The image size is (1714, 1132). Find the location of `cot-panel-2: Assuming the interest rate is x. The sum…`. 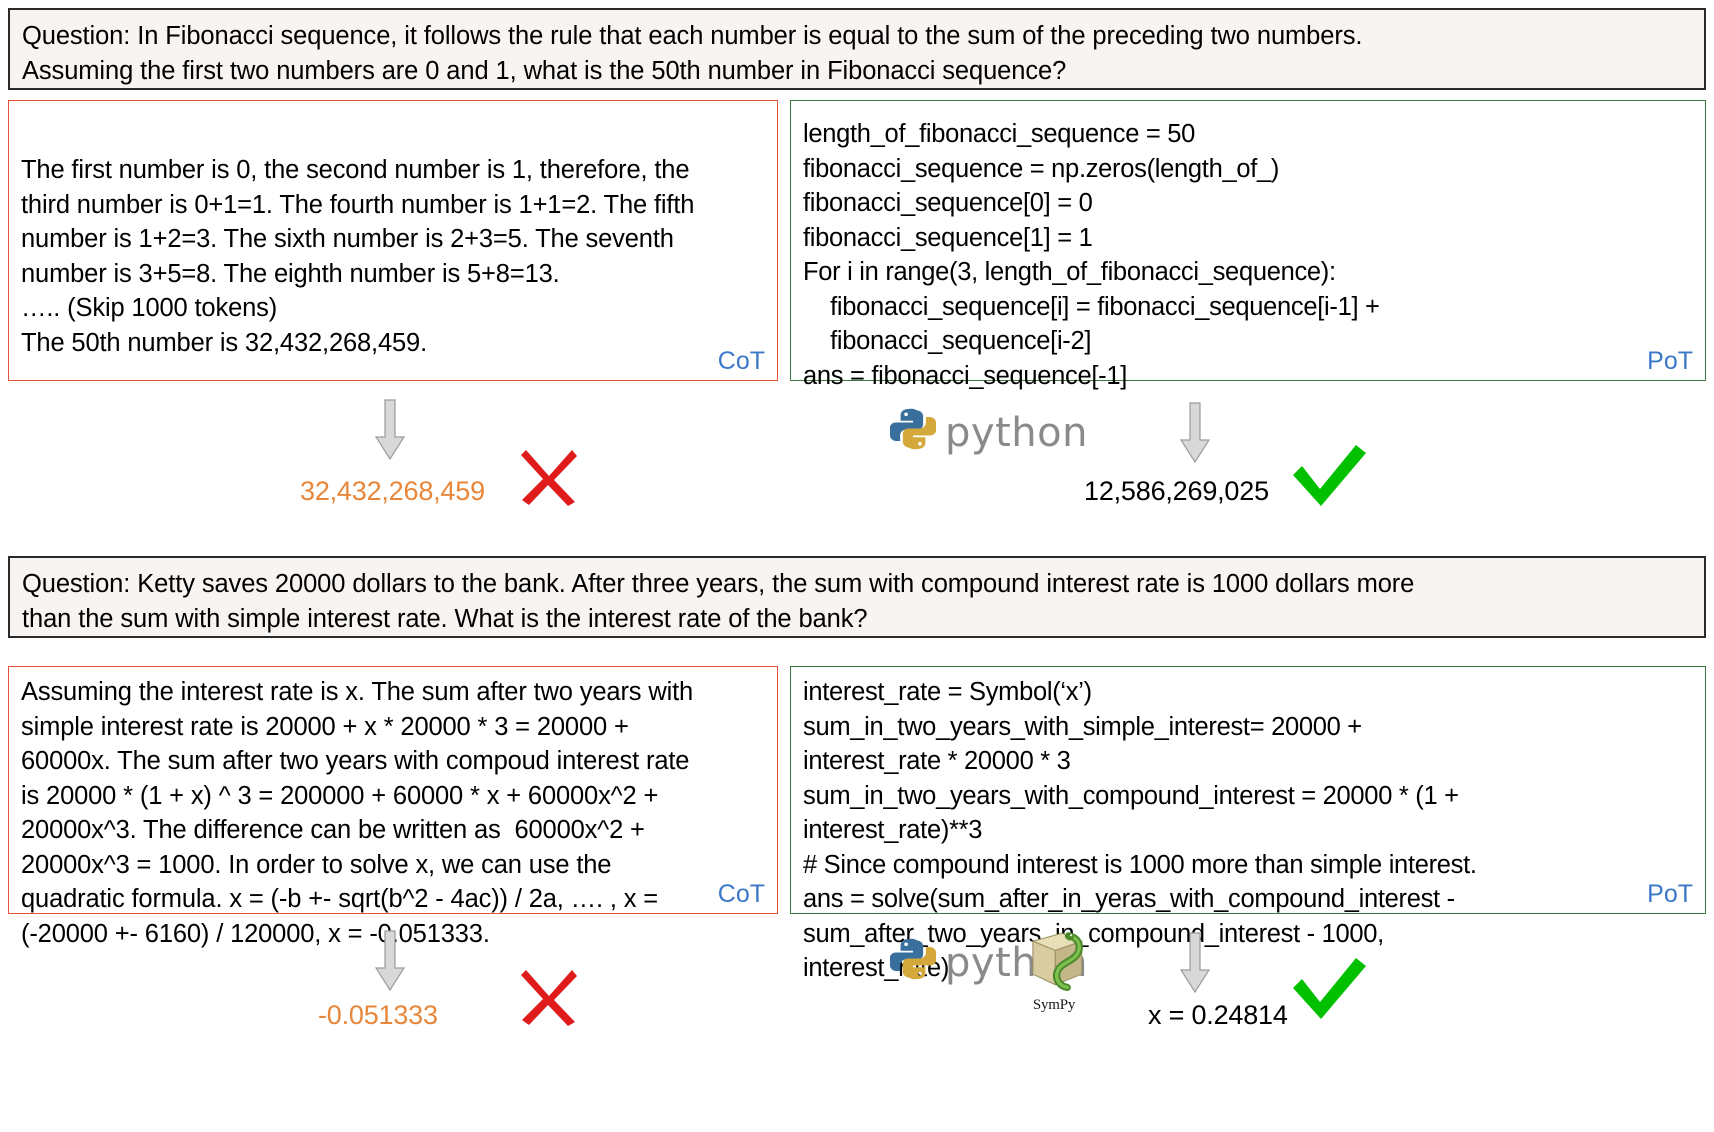

cot-panel-2: Assuming the interest rate is x. The sum… is located at coordinates (393, 807).